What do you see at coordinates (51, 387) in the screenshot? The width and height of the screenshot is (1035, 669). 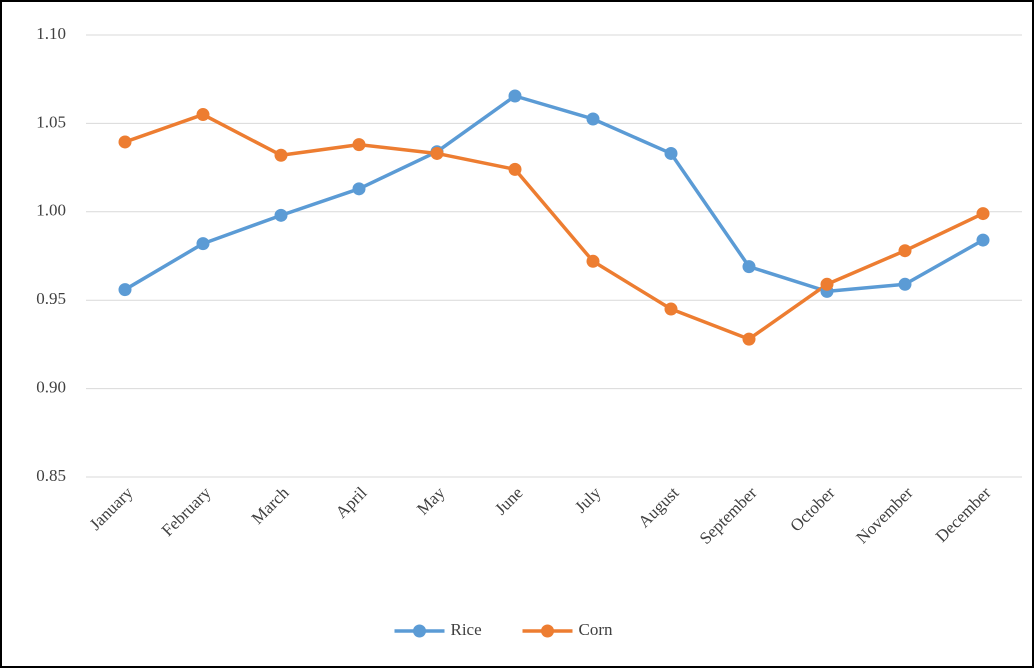 I see `y-tick-label: 0.90` at bounding box center [51, 387].